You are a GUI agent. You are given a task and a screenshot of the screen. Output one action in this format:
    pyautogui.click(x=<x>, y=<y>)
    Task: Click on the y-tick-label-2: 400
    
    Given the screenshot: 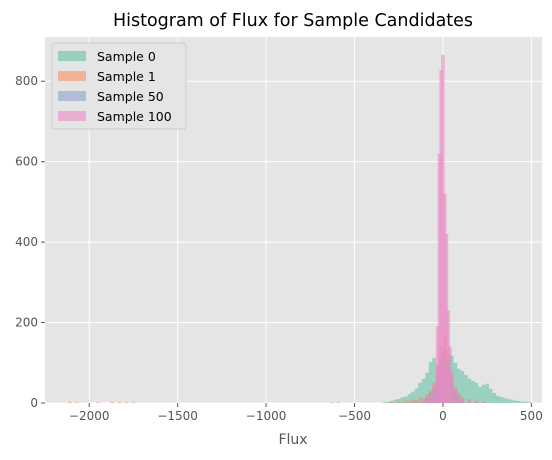 What is the action you would take?
    pyautogui.click(x=26, y=242)
    